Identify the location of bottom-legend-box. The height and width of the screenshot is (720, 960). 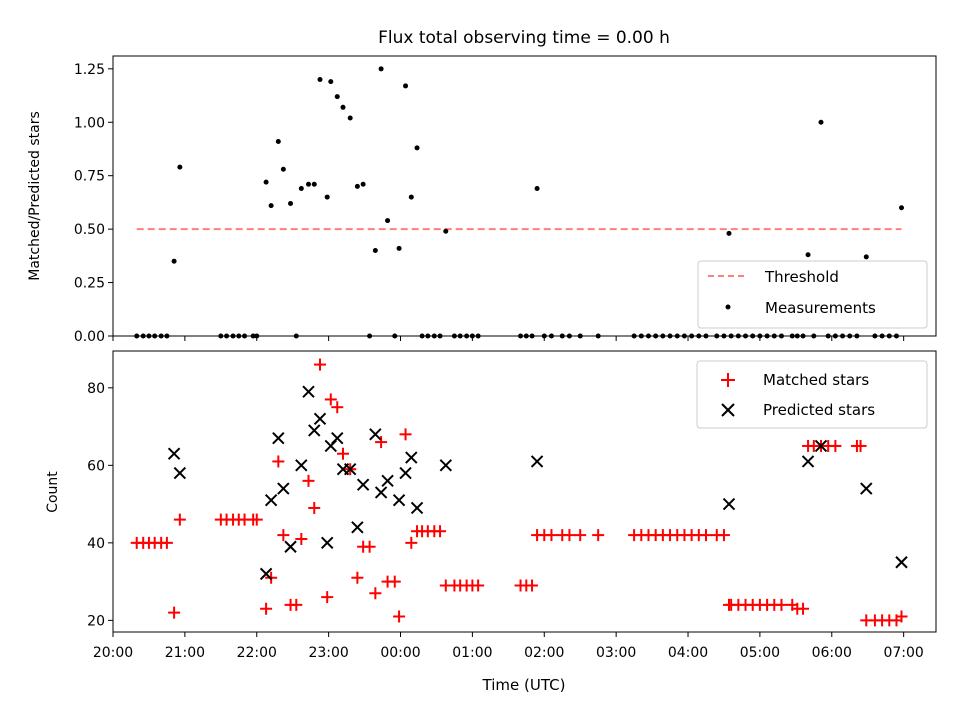
(812, 394).